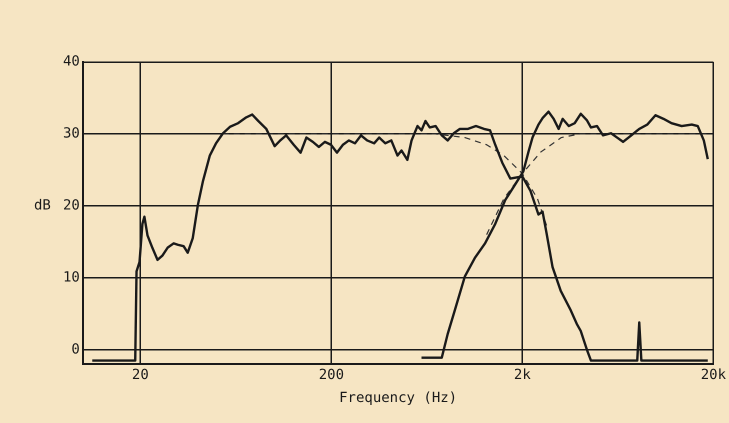  What do you see at coordinates (71, 278) in the screenshot?
I see `y-tick-label: 10` at bounding box center [71, 278].